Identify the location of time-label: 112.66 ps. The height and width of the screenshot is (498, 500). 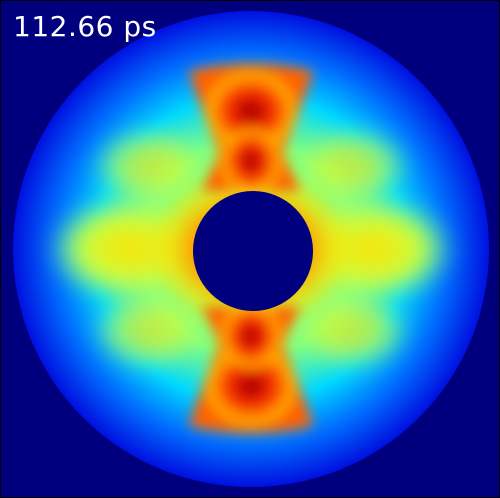
(85, 26).